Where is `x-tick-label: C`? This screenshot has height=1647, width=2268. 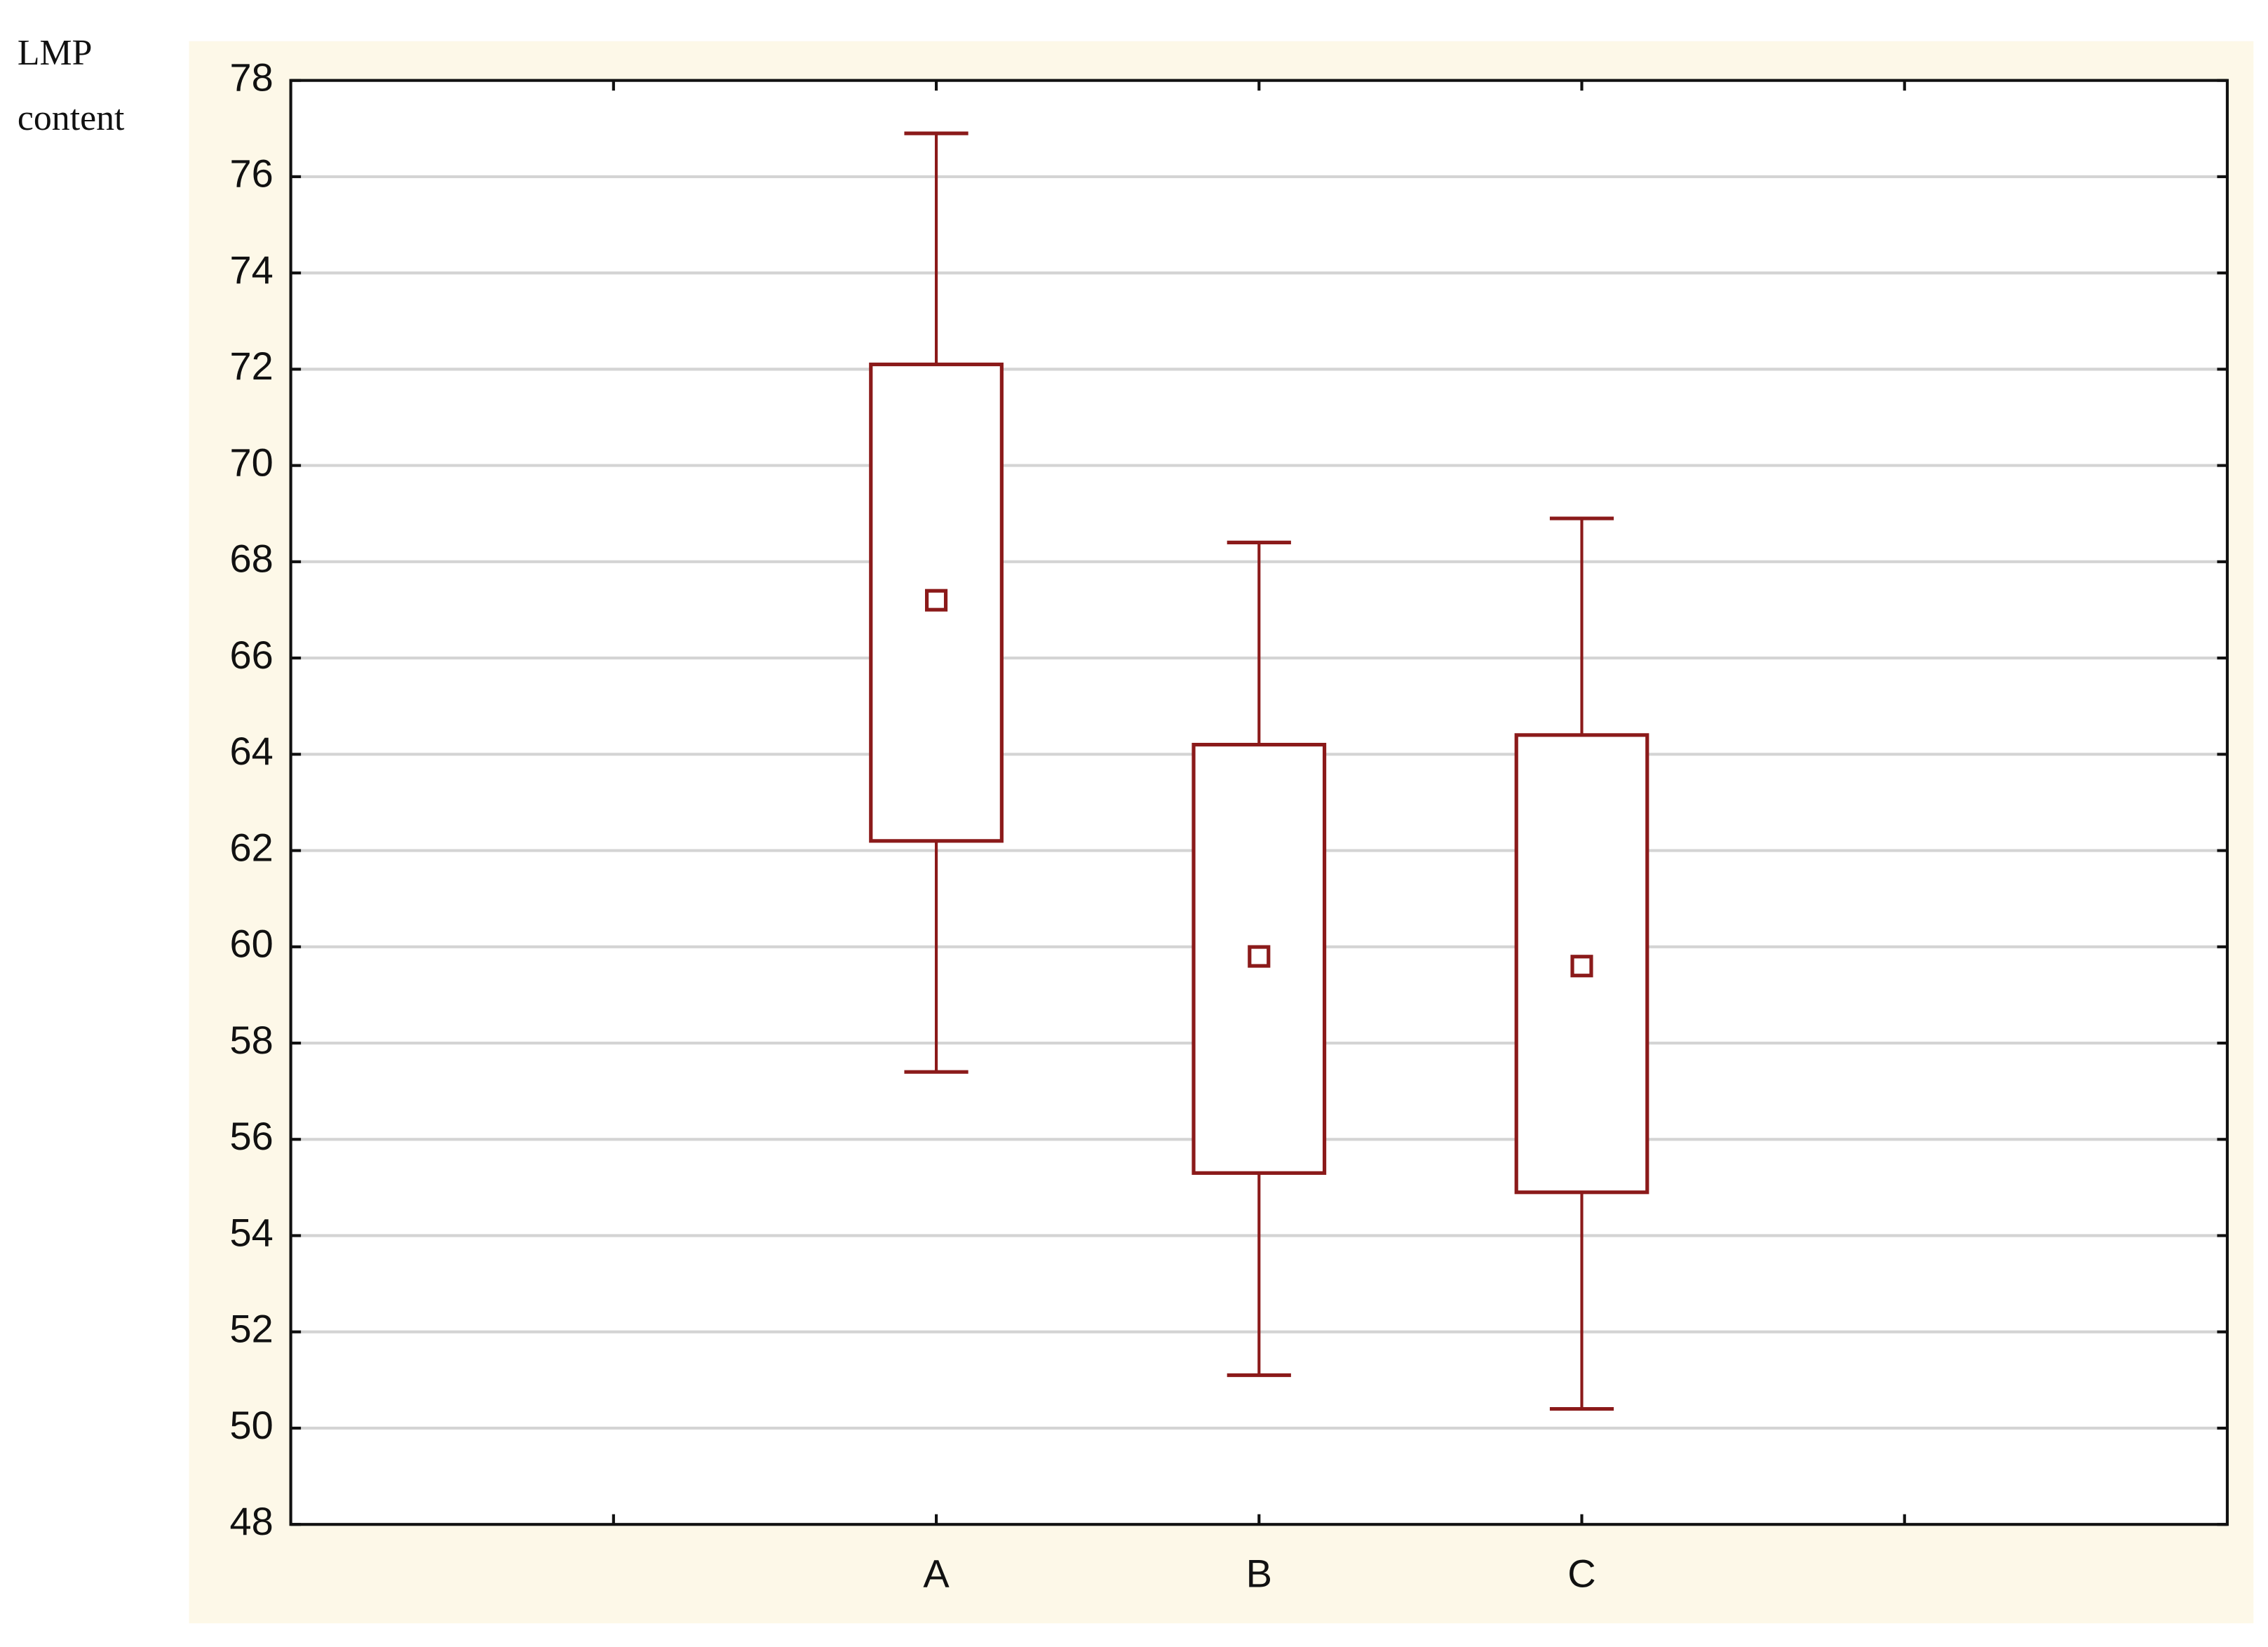 x-tick-label: C is located at coordinates (1581, 1574).